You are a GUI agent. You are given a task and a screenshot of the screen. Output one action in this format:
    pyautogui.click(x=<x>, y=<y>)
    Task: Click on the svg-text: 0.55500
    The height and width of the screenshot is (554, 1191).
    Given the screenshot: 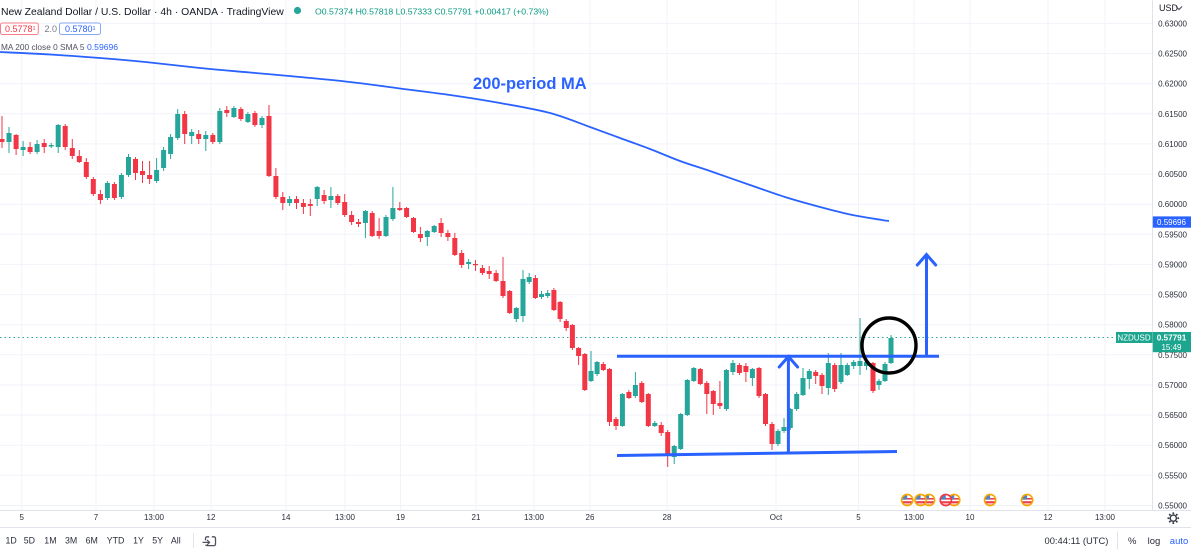 What is the action you would take?
    pyautogui.click(x=1172, y=475)
    